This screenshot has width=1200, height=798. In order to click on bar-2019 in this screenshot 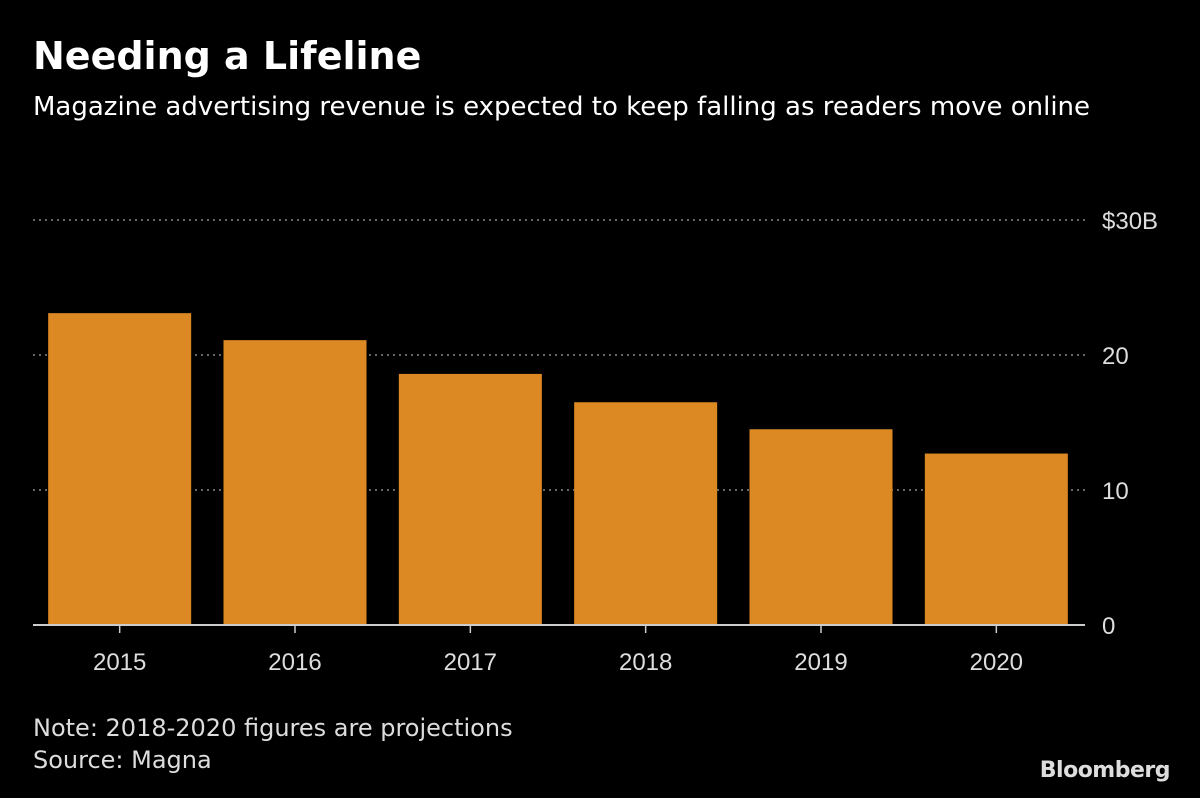, I will do `click(821, 527)`.